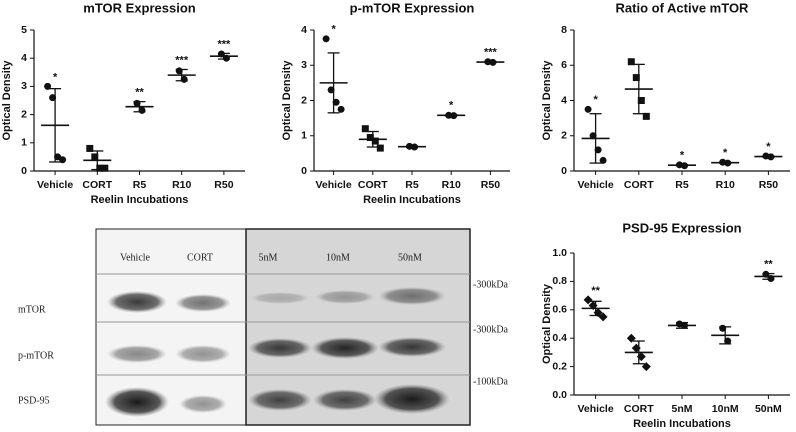 The height and width of the screenshot is (432, 796). I want to click on y-tick-label: 4, so click(24, 58).